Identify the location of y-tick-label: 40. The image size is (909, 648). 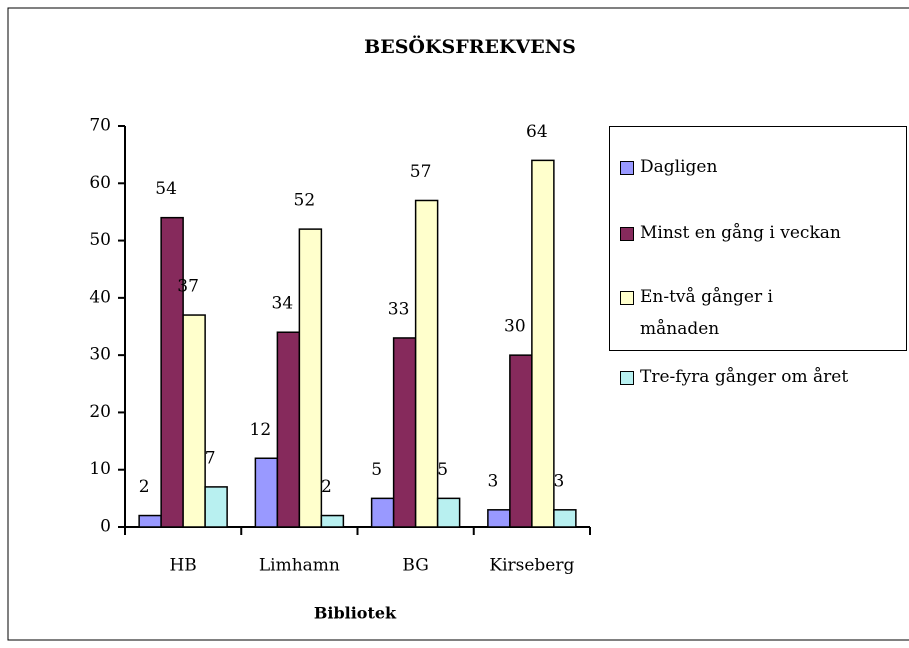
(100, 297).